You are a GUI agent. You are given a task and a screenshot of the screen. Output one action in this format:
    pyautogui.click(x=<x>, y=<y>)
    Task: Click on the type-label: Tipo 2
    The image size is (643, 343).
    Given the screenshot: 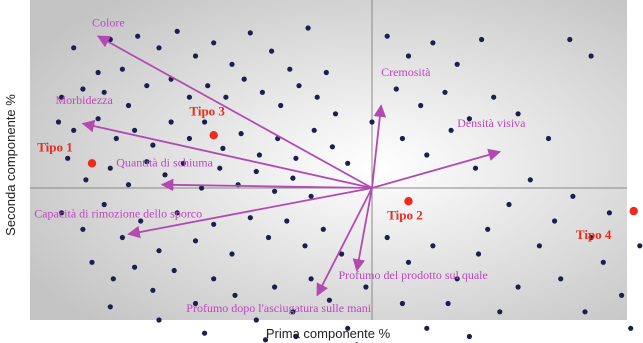 What is the action you would take?
    pyautogui.click(x=405, y=214)
    